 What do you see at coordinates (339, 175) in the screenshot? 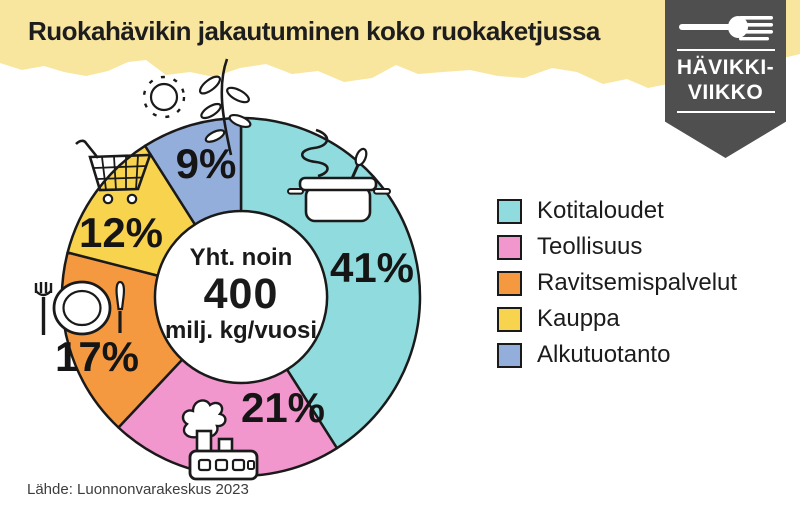
I see `cooking-pot-icon` at bounding box center [339, 175].